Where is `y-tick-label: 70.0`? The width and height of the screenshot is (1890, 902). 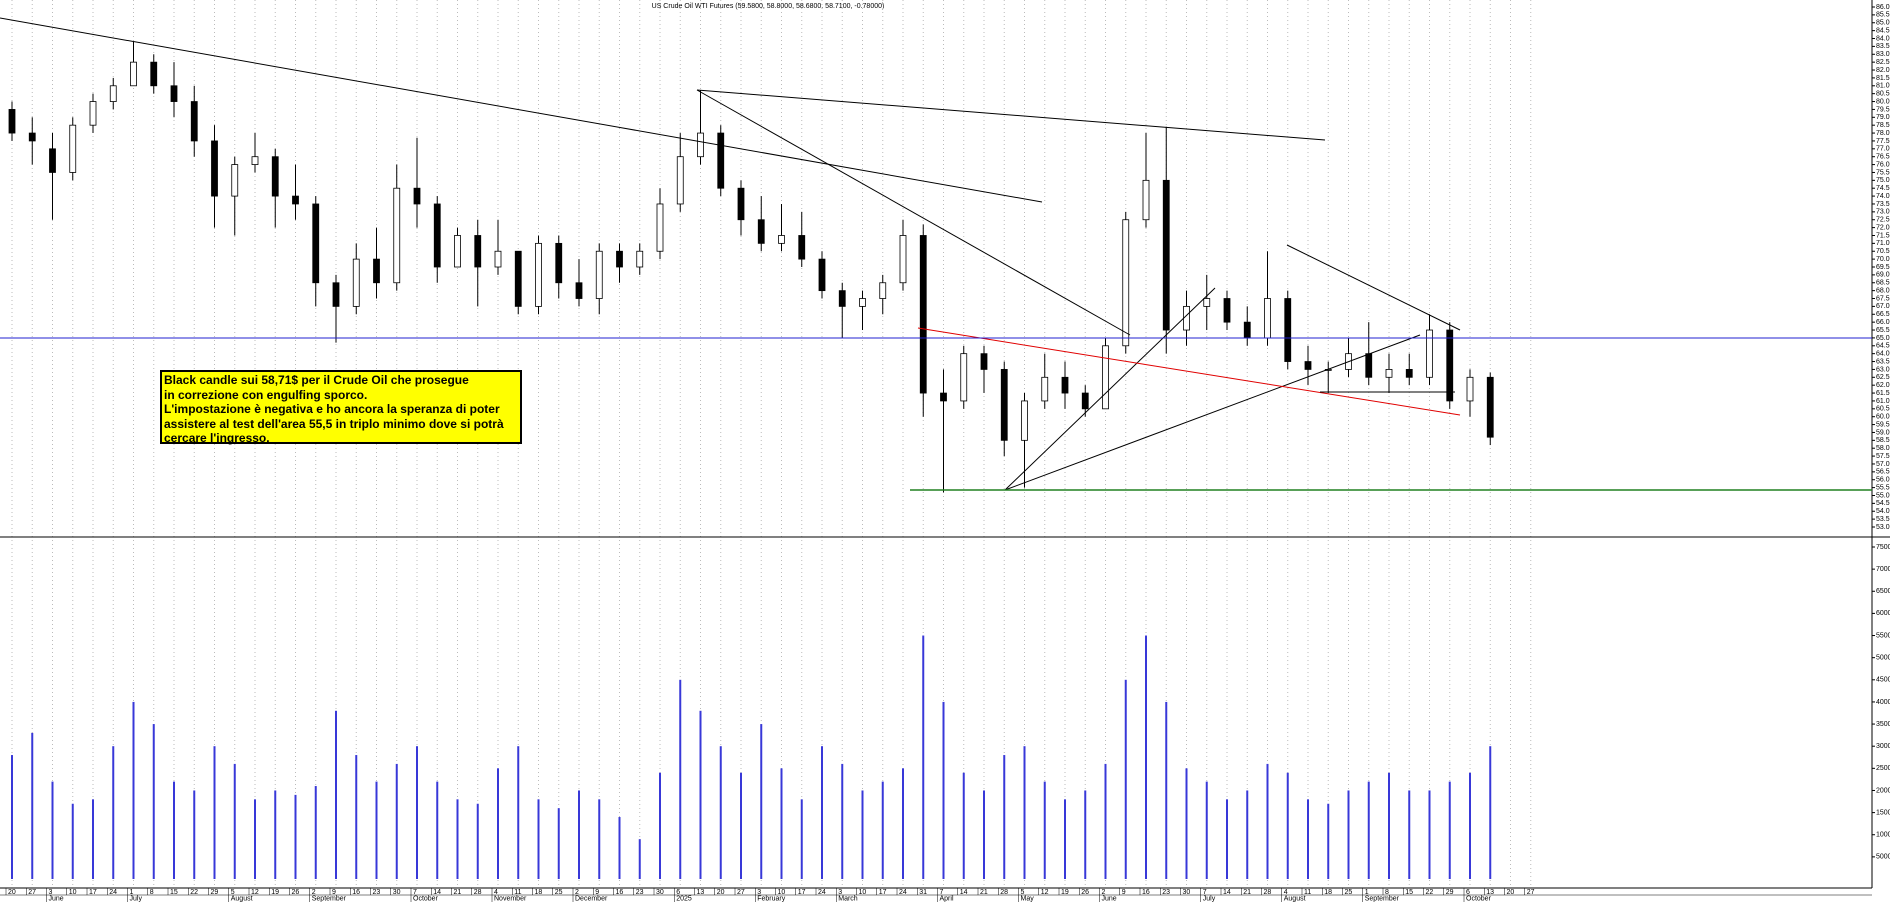
y-tick-label: 70.0 is located at coordinates (1883, 259).